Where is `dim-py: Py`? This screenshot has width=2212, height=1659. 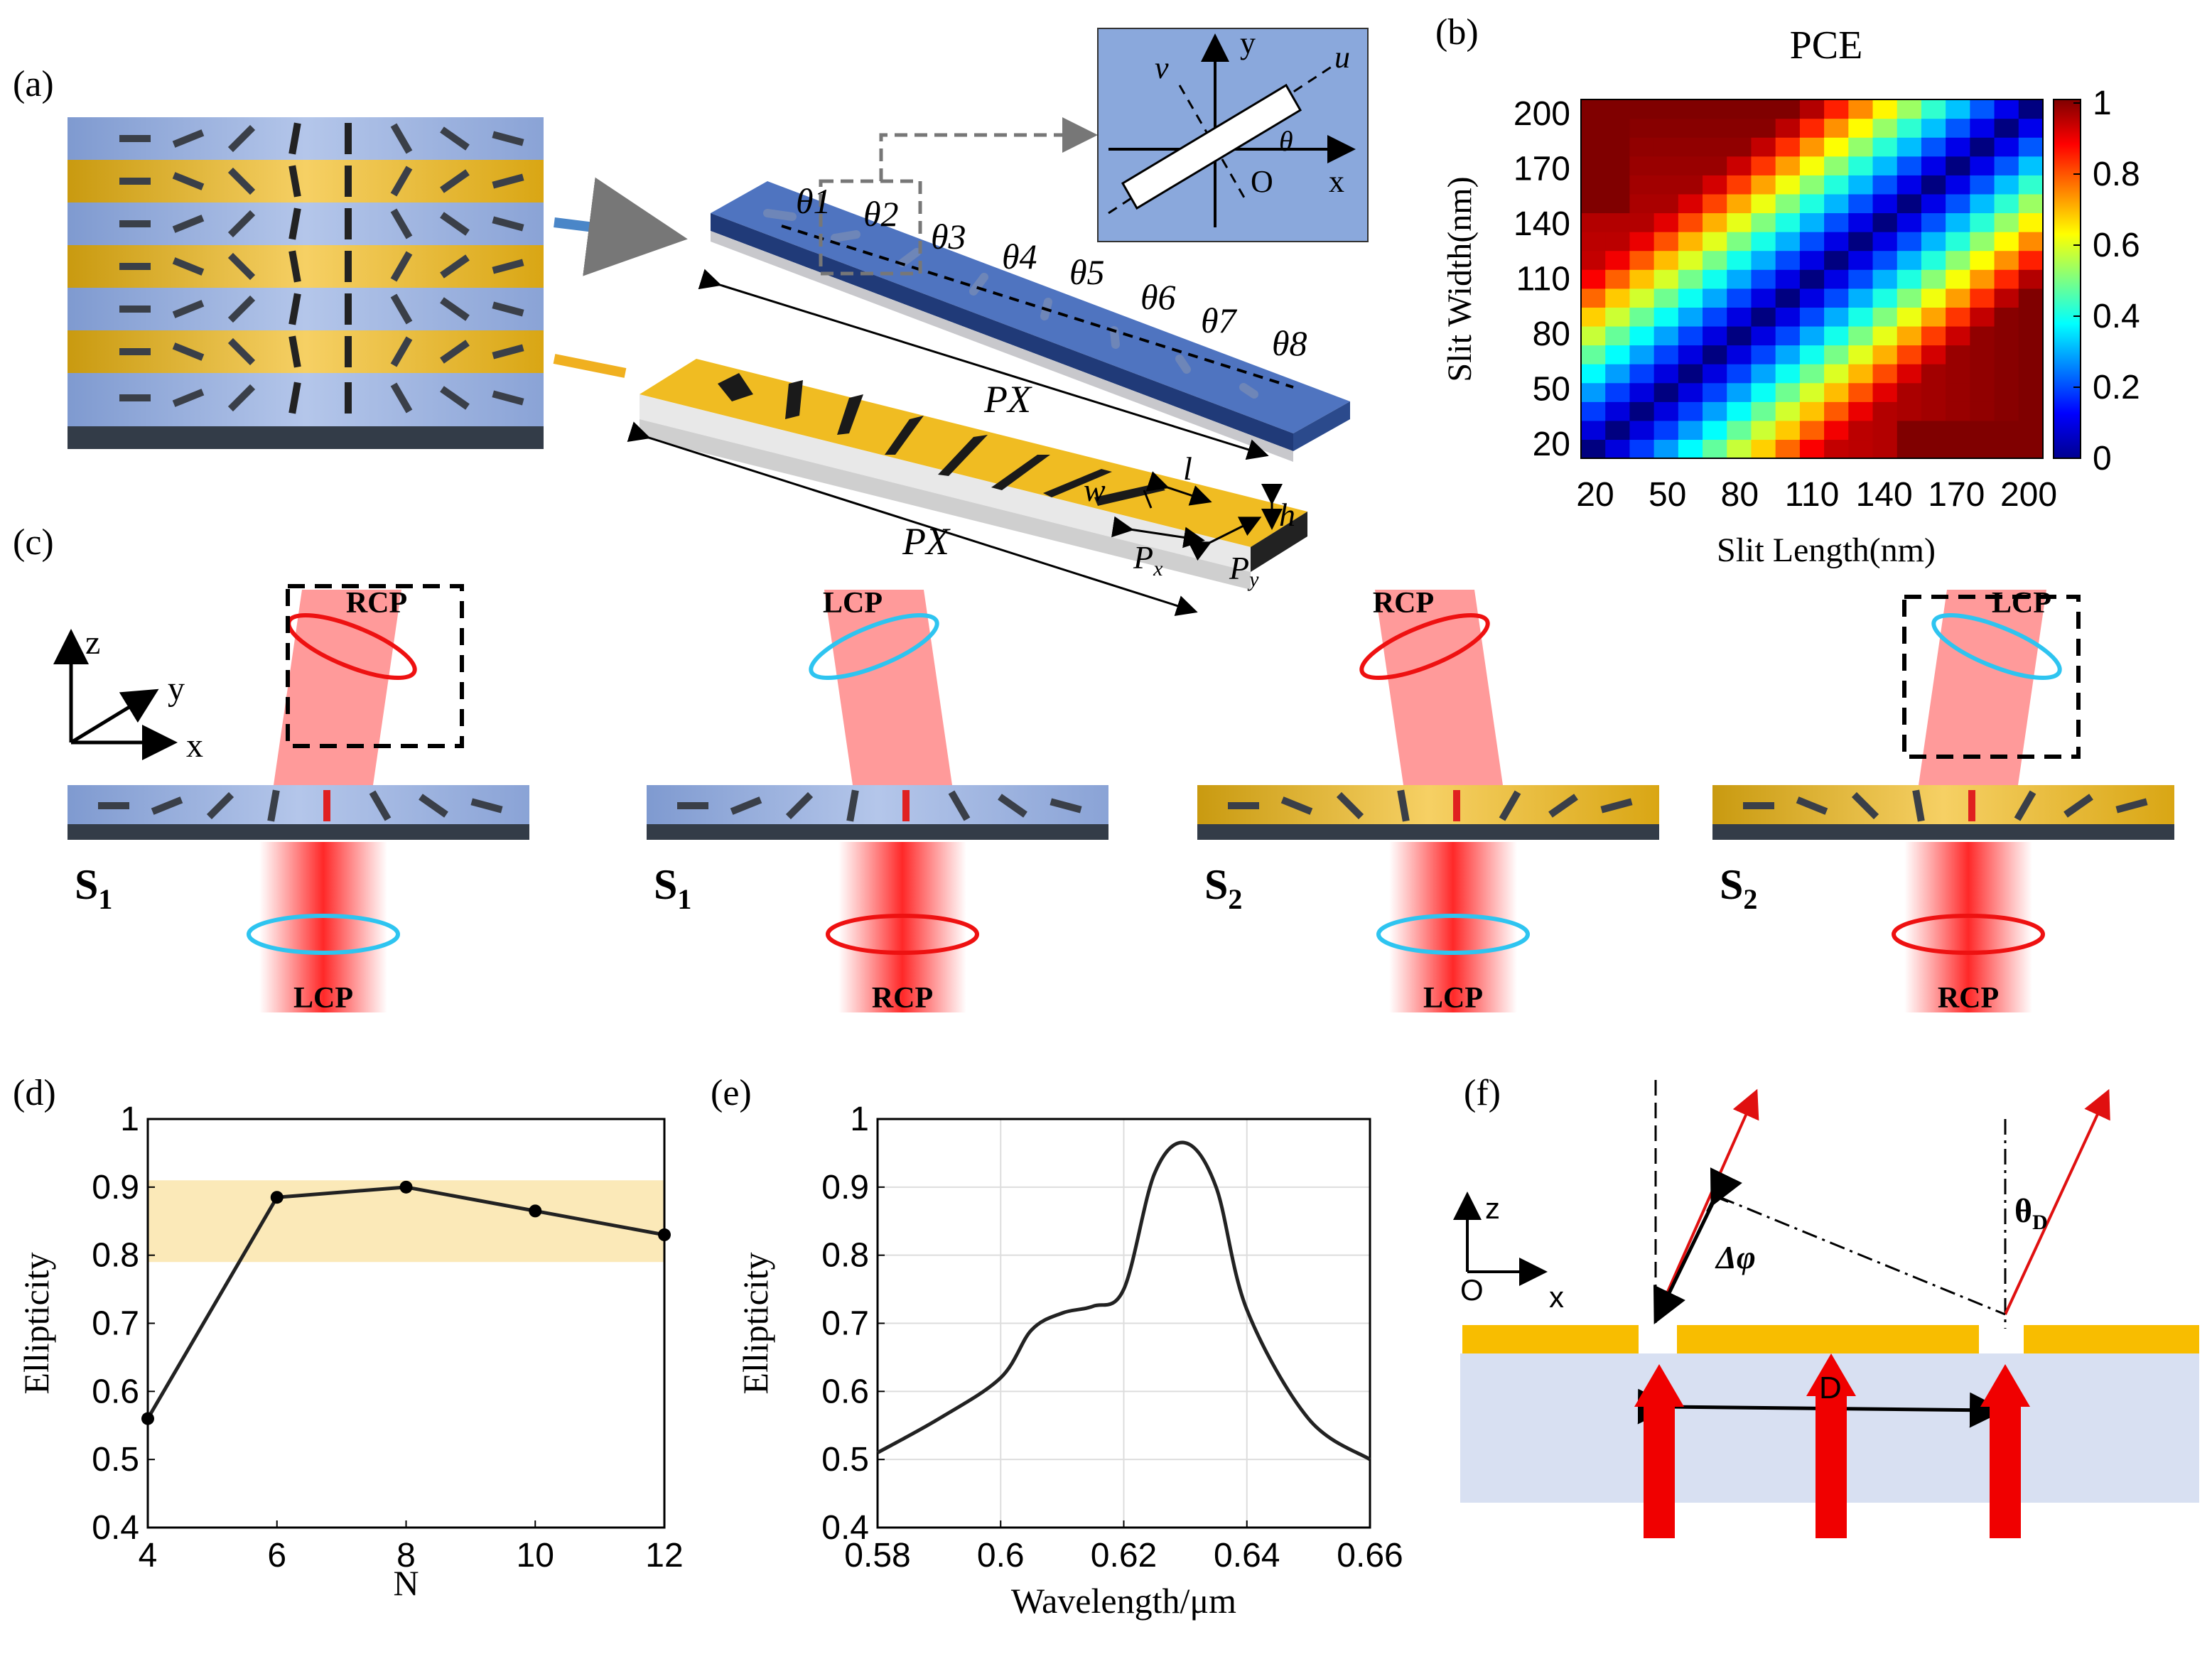
dim-py: Py is located at coordinates (1244, 570).